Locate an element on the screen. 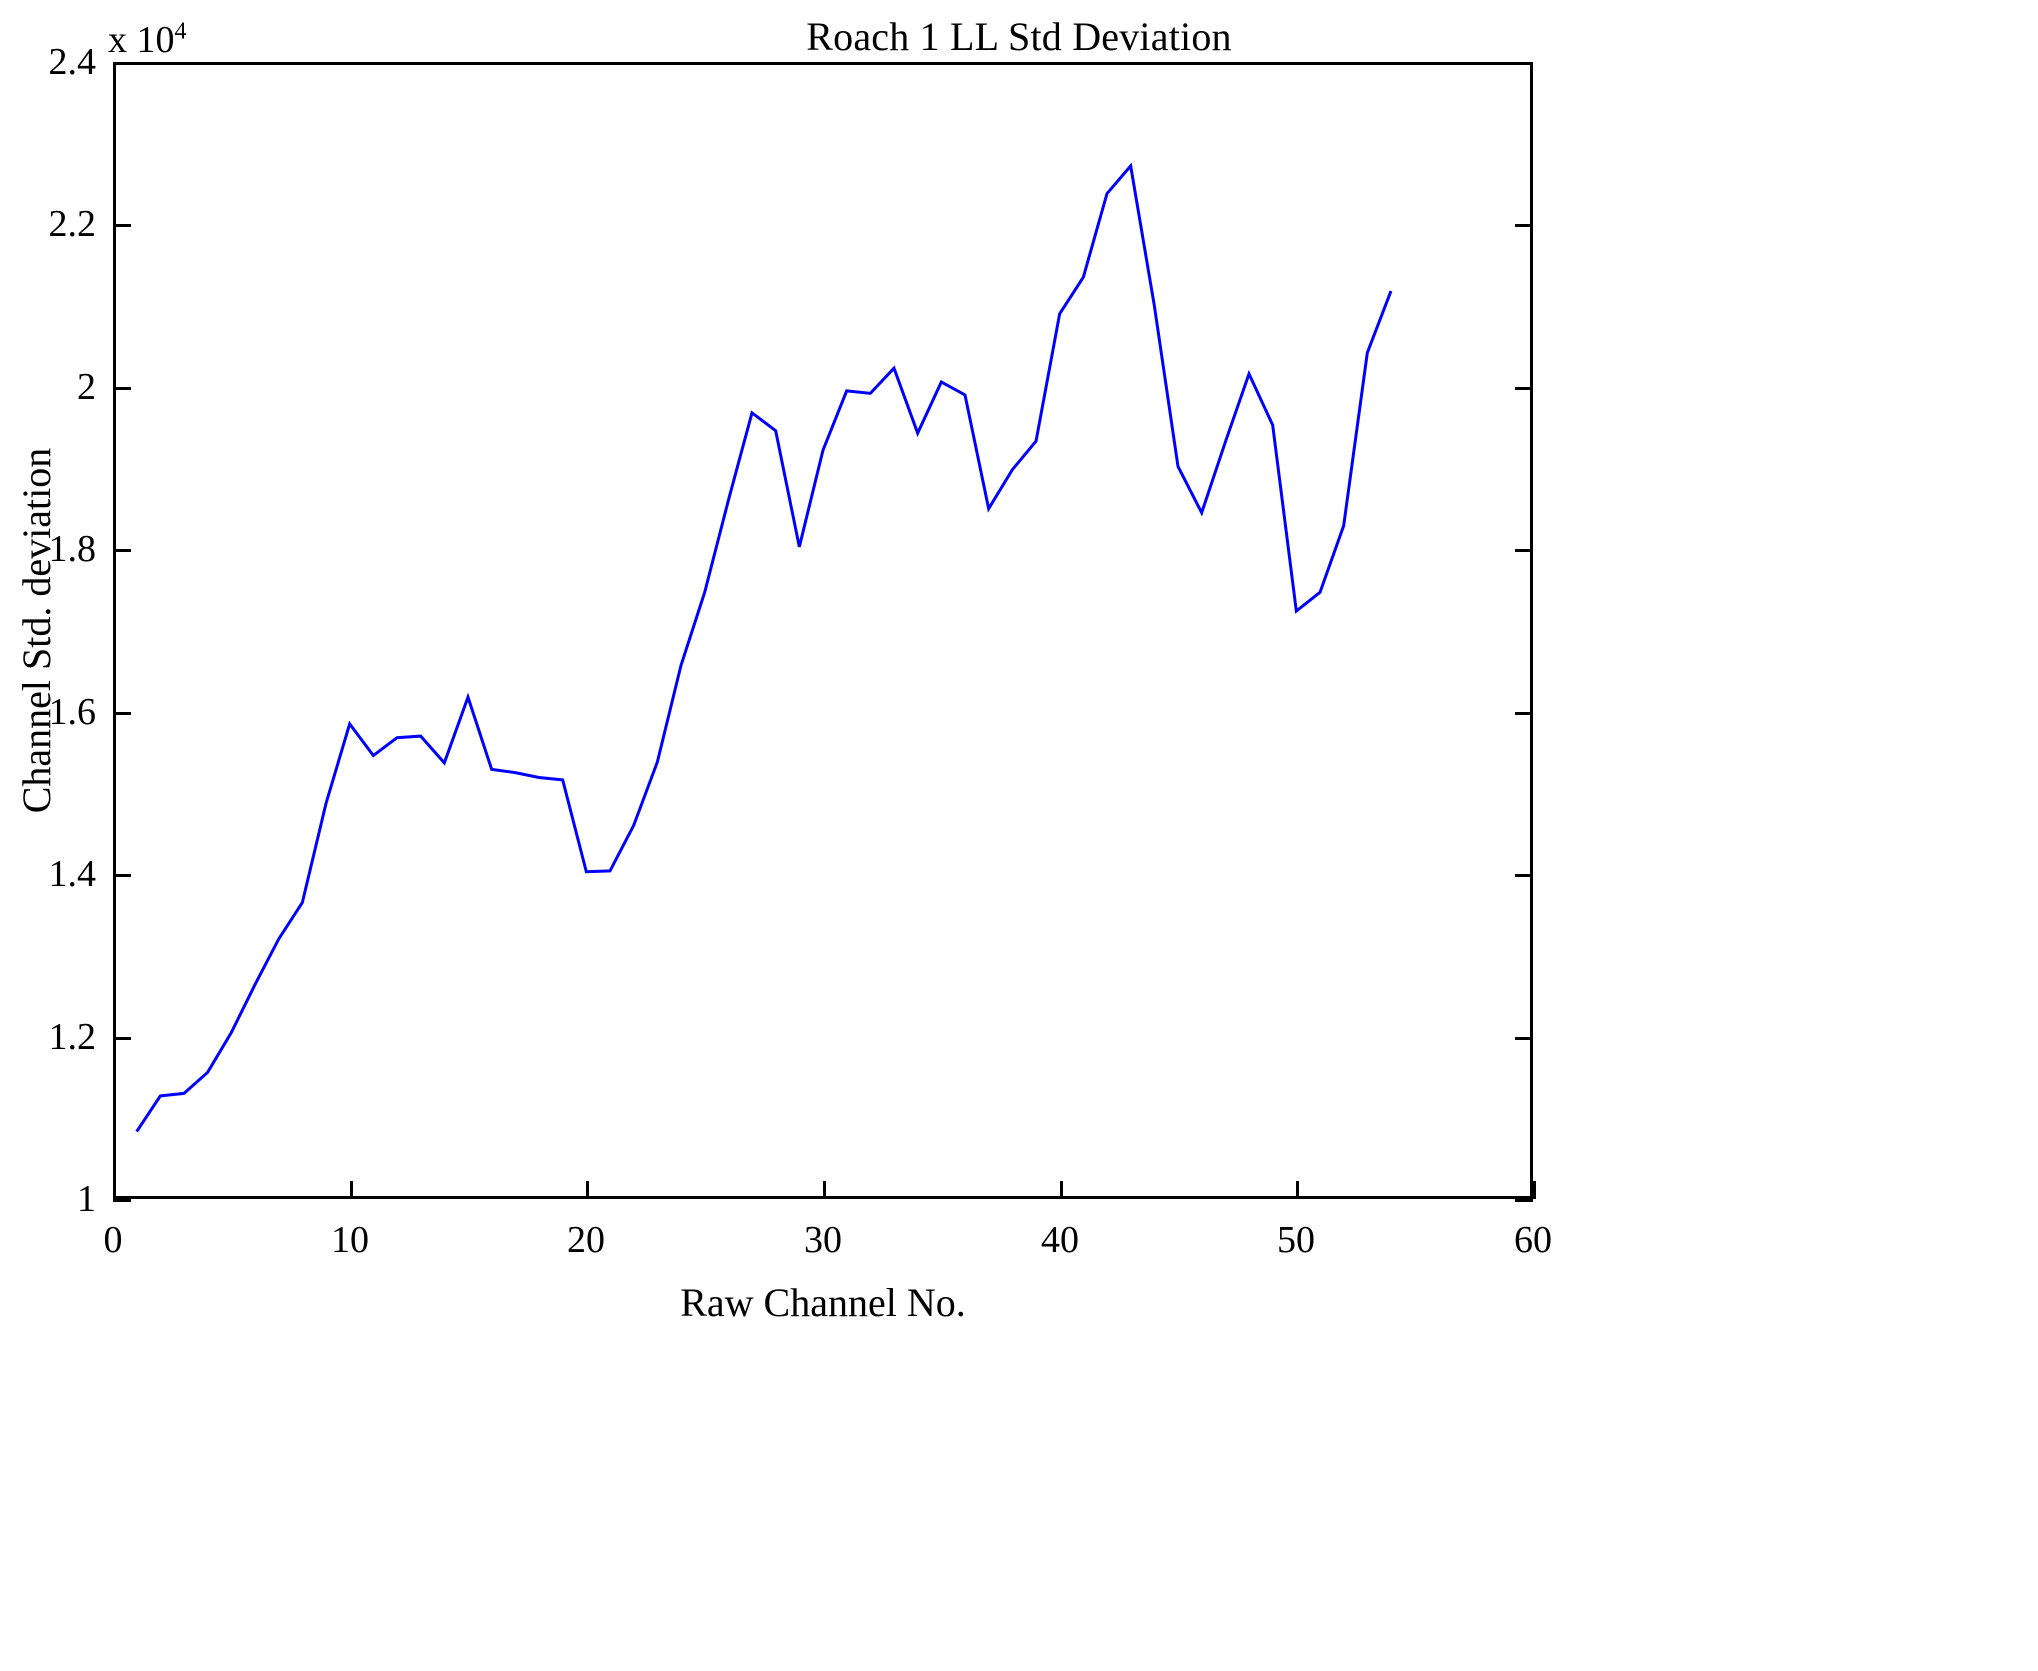 This screenshot has height=1671, width=2038. y-tick-label: 1 is located at coordinates (86, 1199).